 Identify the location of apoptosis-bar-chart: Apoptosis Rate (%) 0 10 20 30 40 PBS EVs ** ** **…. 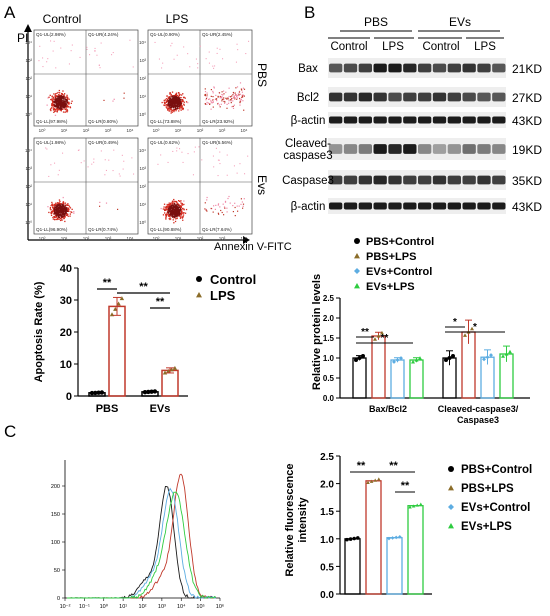
(144, 339).